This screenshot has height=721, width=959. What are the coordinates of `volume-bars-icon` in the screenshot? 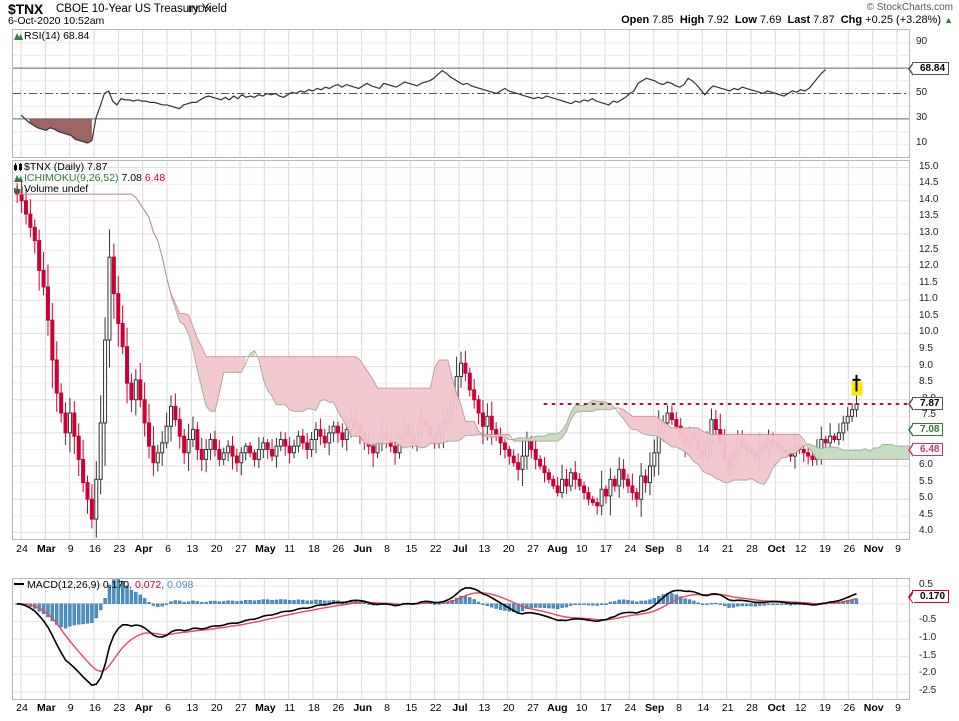 It's located at (18, 189).